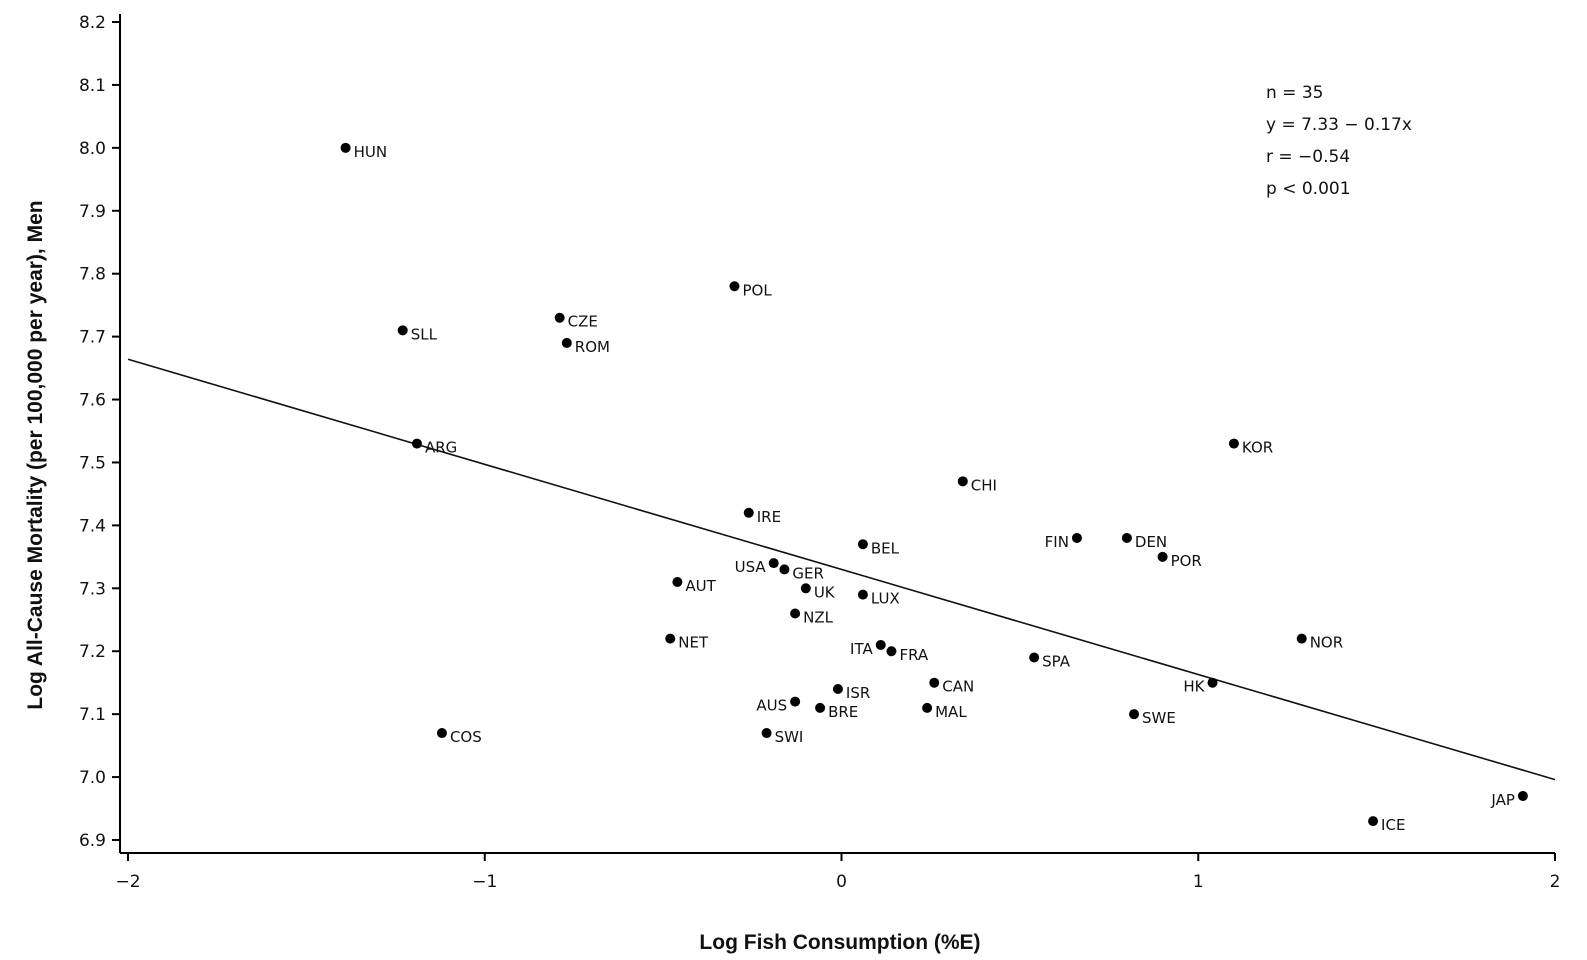  I want to click on stat-line: r = −0.54, so click(1308, 157).